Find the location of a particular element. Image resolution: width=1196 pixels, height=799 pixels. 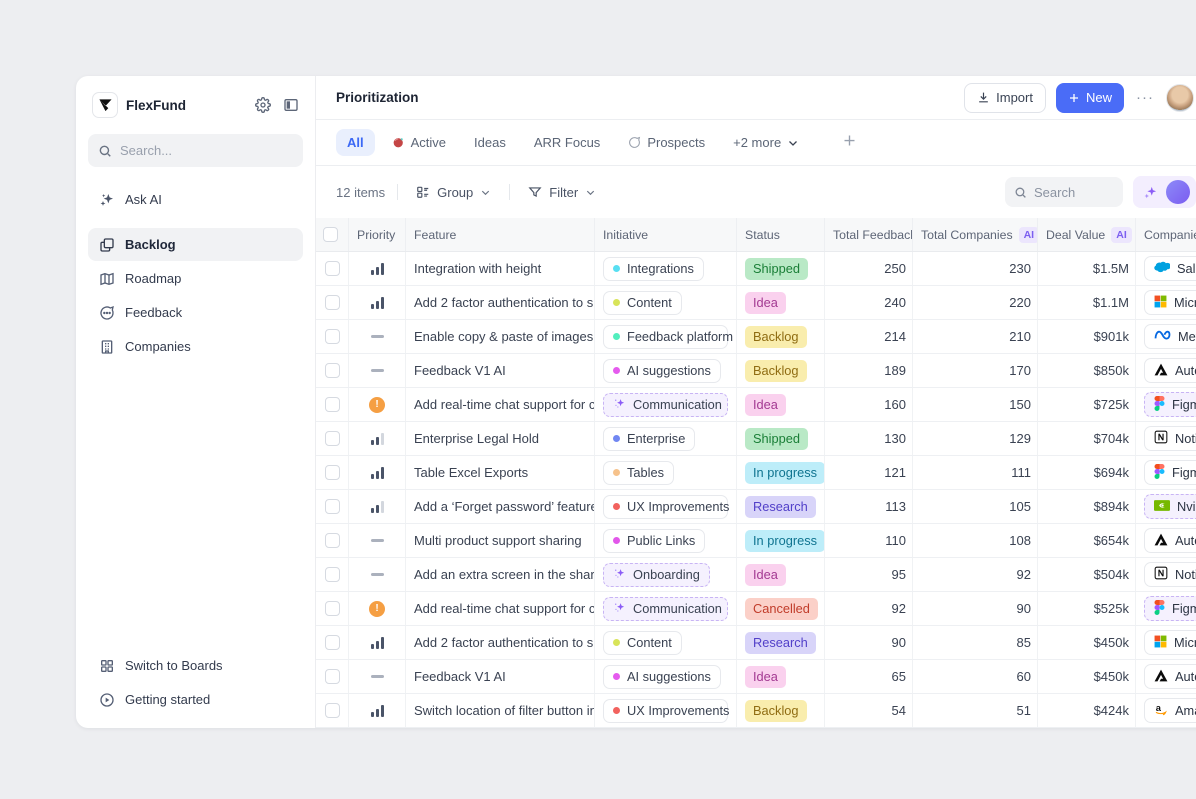

ai-assistant-button is located at coordinates (1164, 192).